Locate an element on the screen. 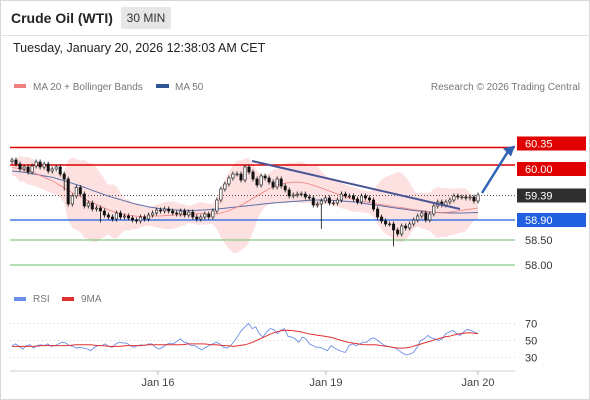  rsi-tick-30: 30 is located at coordinates (531, 359).